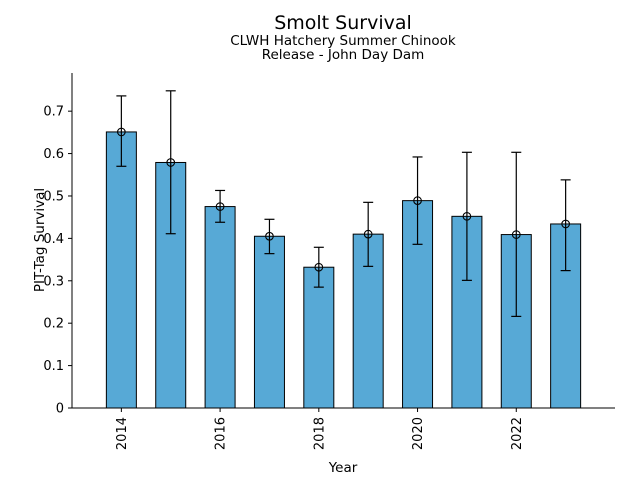  Describe the element at coordinates (343, 468) in the screenshot. I see `x-axis-label: Year` at that location.